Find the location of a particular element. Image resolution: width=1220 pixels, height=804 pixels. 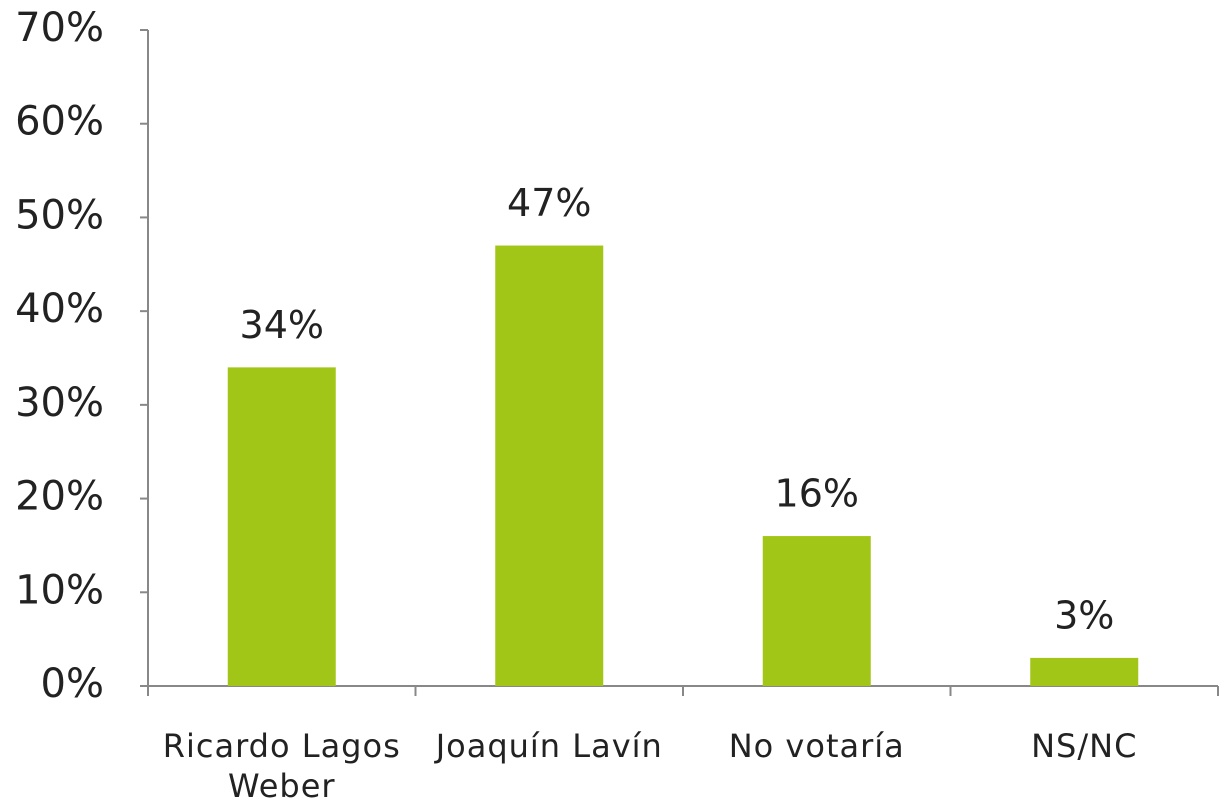

x-tick-label: No votaría is located at coordinates (816, 746).